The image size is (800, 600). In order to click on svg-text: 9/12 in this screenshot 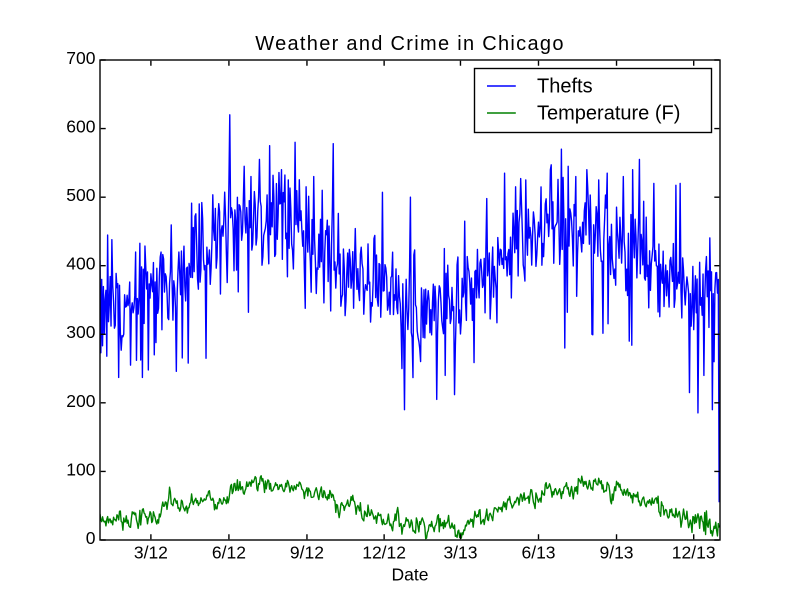, I will do `click(307, 553)`.